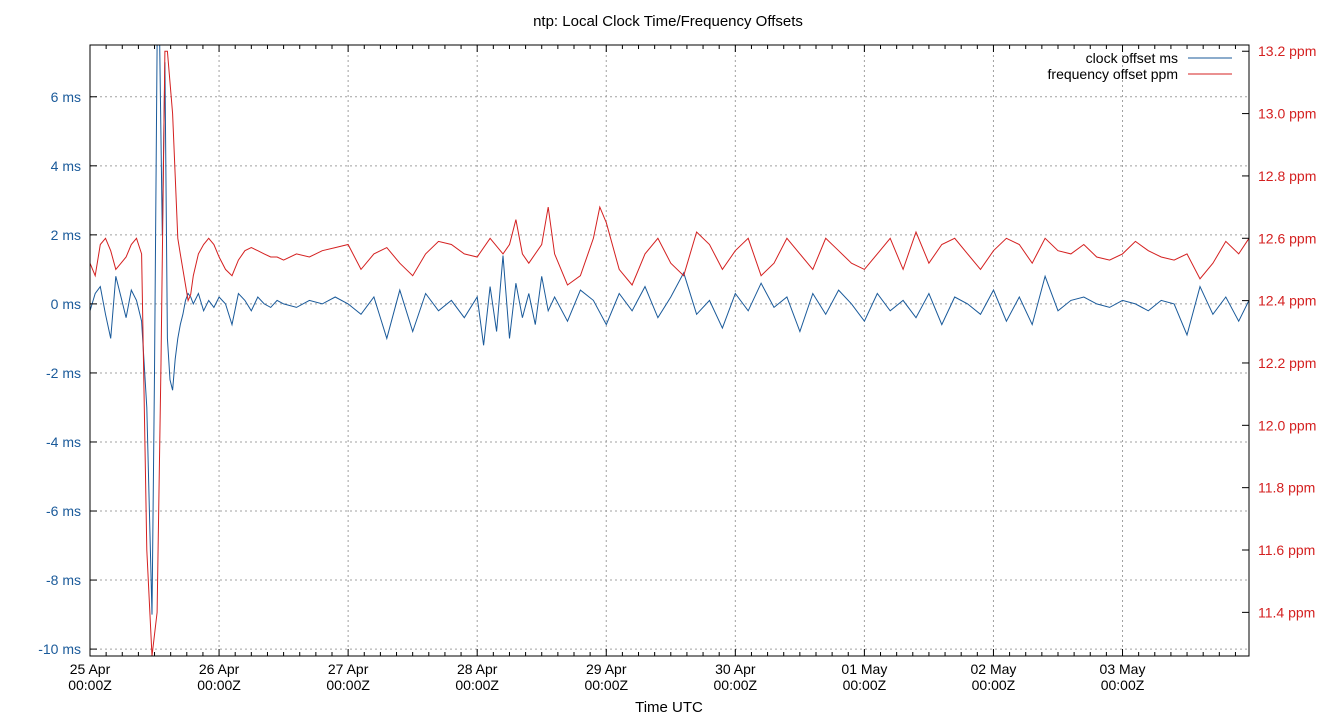 Image resolution: width=1340 pixels, height=720 pixels. Describe the element at coordinates (993, 669) in the screenshot. I see `x-tick-label-date: 02 May` at that location.